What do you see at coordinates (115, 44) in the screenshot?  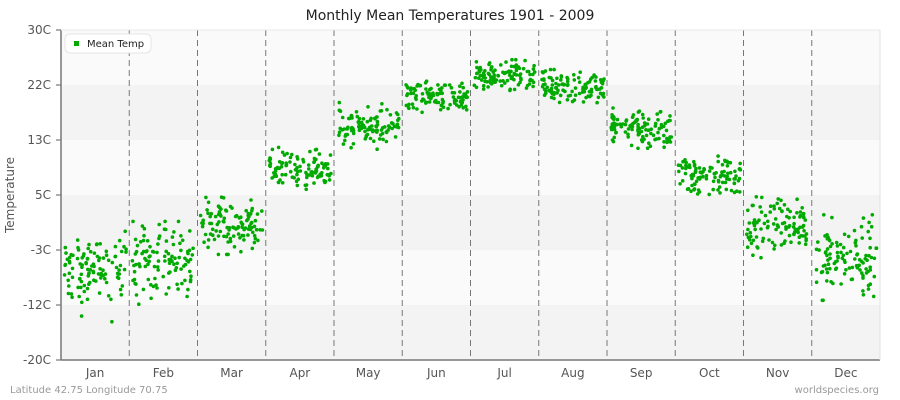 I see `legend-label: Mean Temp` at bounding box center [115, 44].